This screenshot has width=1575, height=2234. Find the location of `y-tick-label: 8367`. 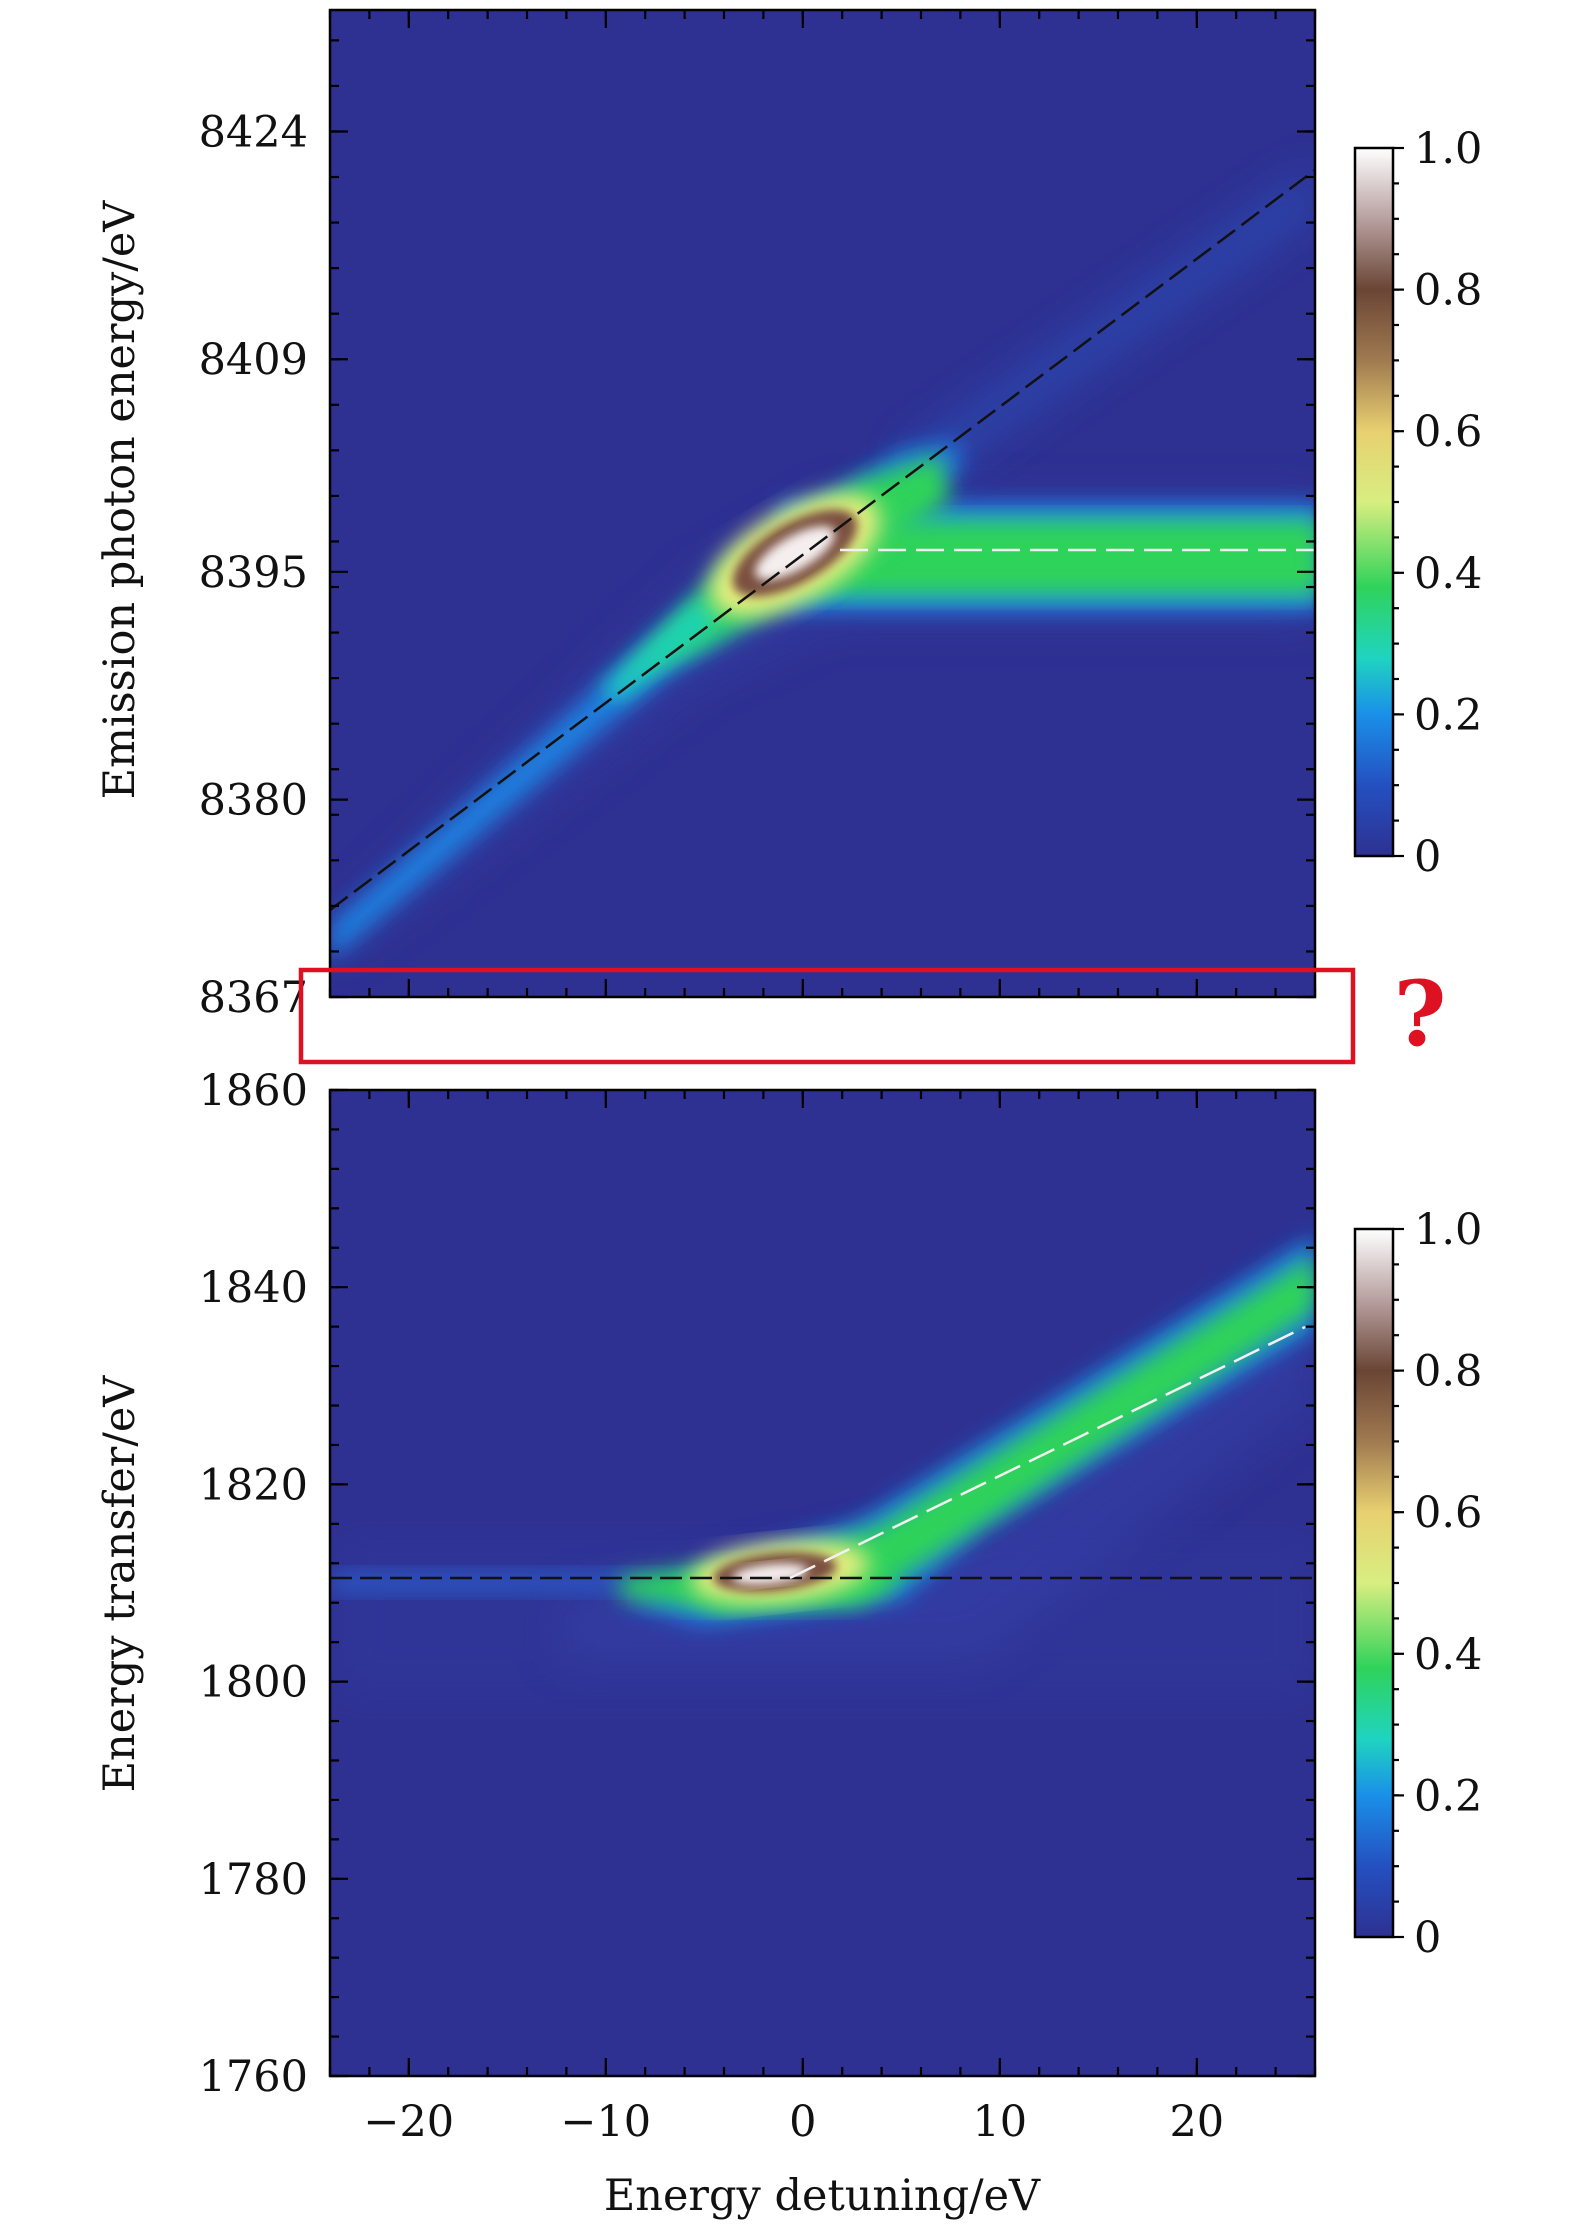

y-tick-label: 8367 is located at coordinates (253, 998).